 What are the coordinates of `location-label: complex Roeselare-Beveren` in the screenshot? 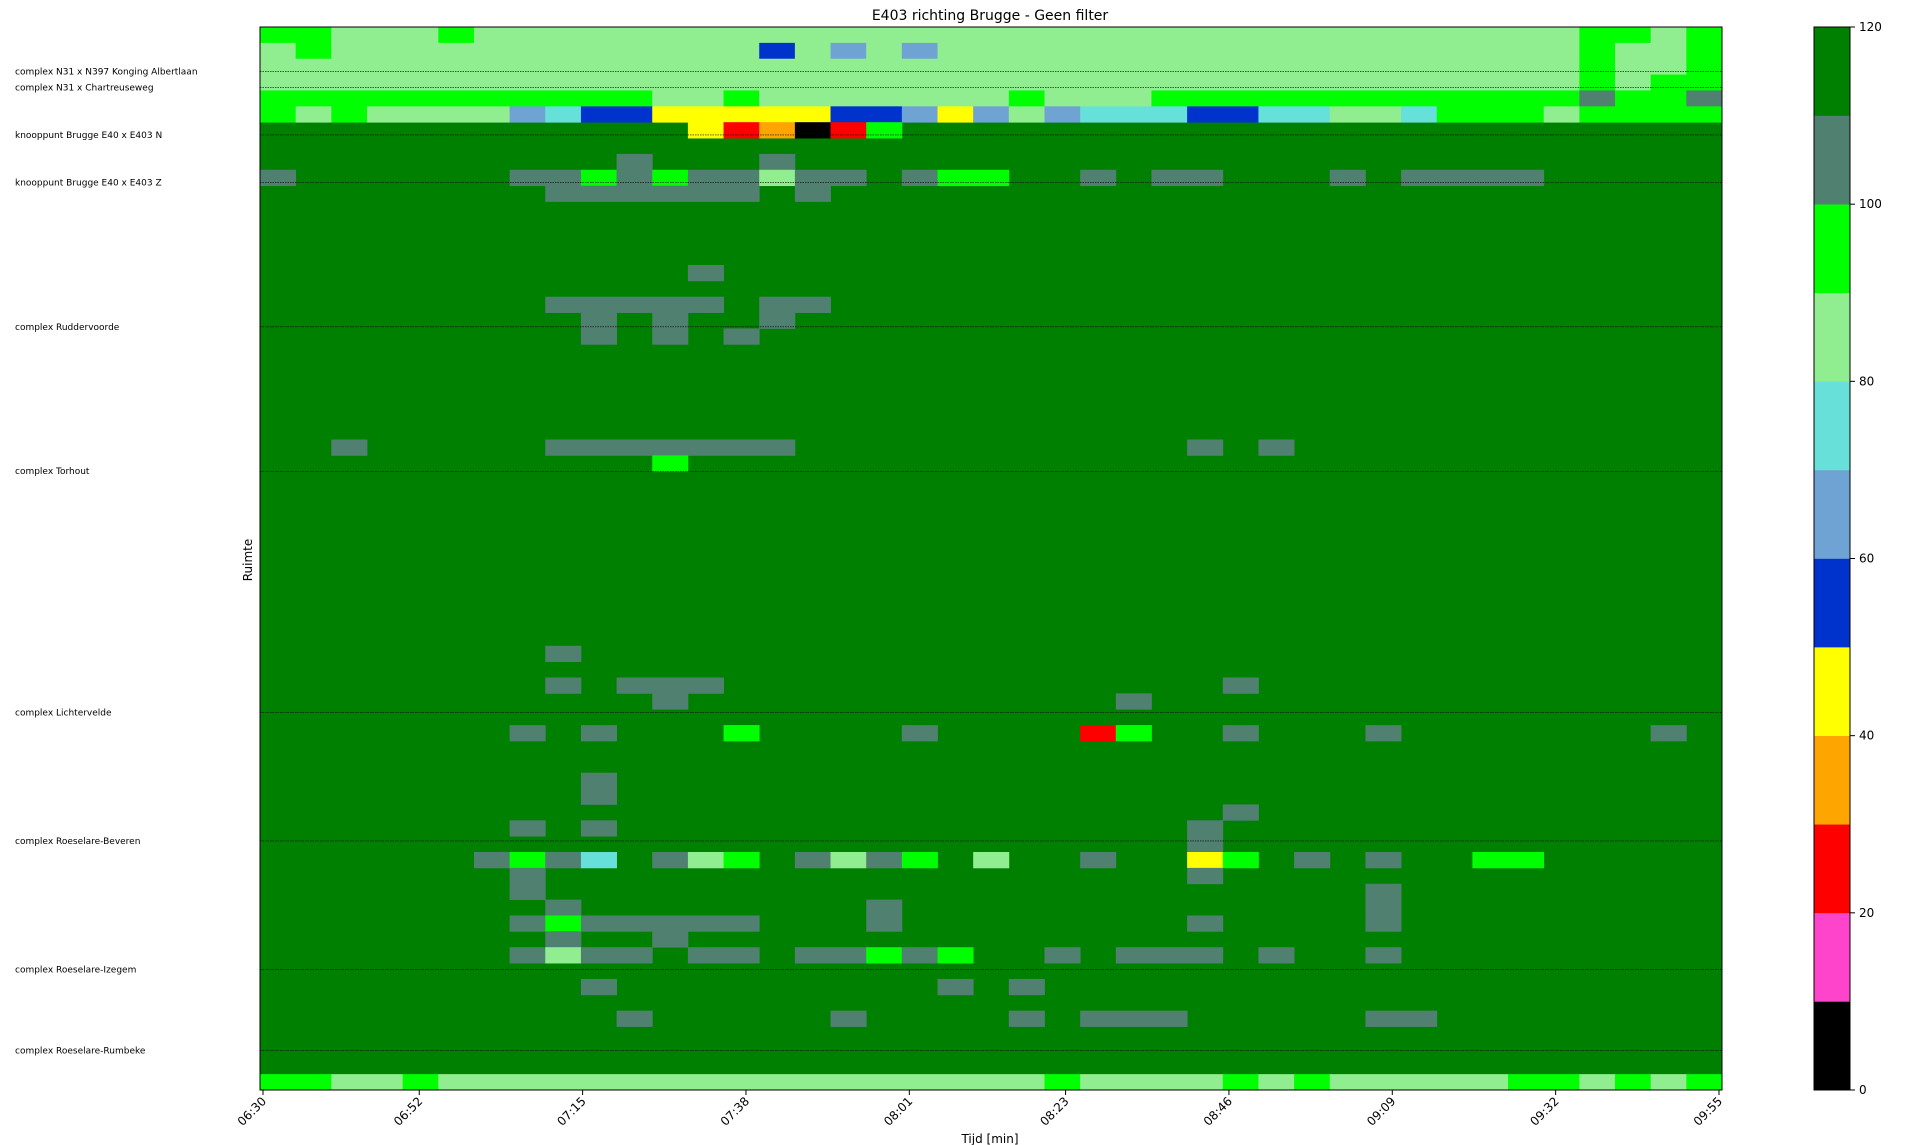 It's located at (77, 842).